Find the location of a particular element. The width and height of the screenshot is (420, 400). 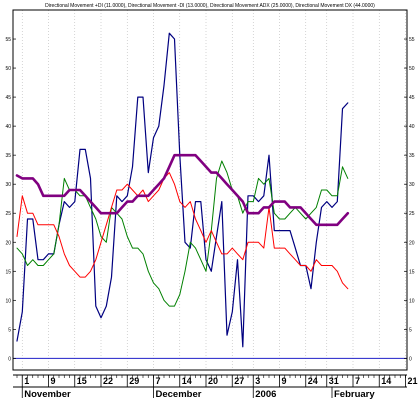

y-tick-label-right-40: 40 is located at coordinates (412, 127).